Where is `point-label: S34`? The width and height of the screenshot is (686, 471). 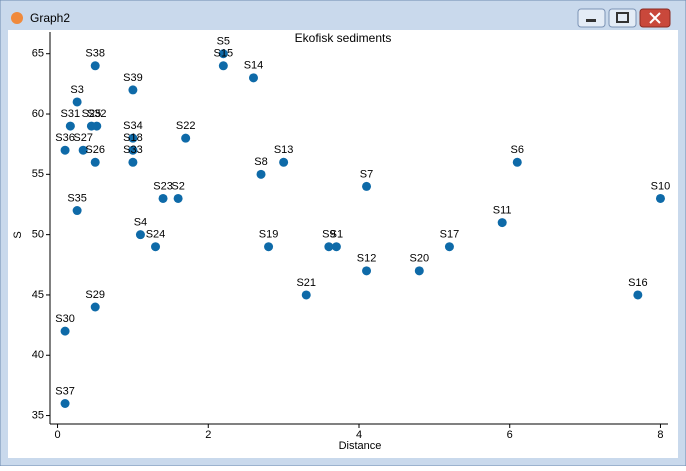
point-label: S34 is located at coordinates (133, 126).